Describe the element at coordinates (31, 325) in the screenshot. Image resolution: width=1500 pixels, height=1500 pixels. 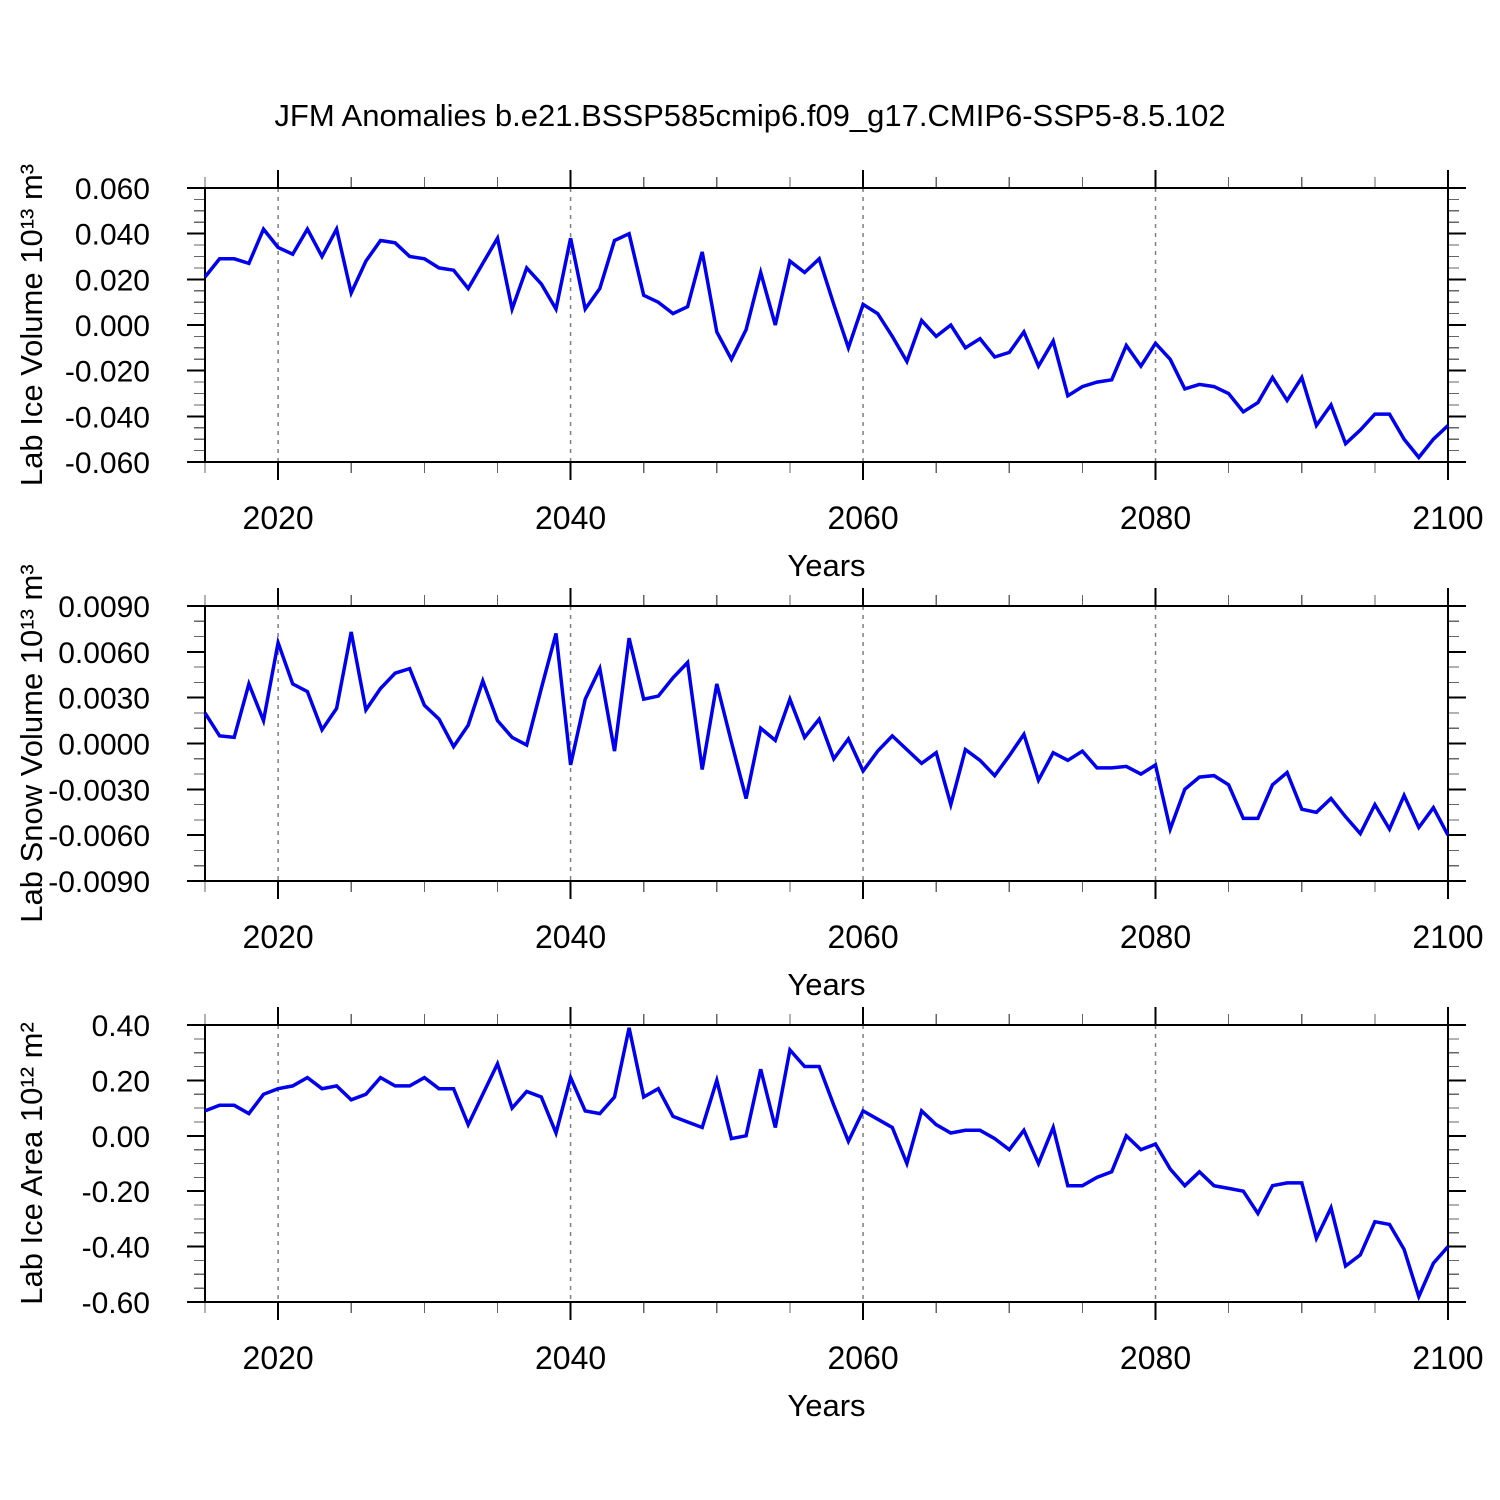
I see `y-axis-title: Lab Ice Volume 10¹³ m³` at that location.